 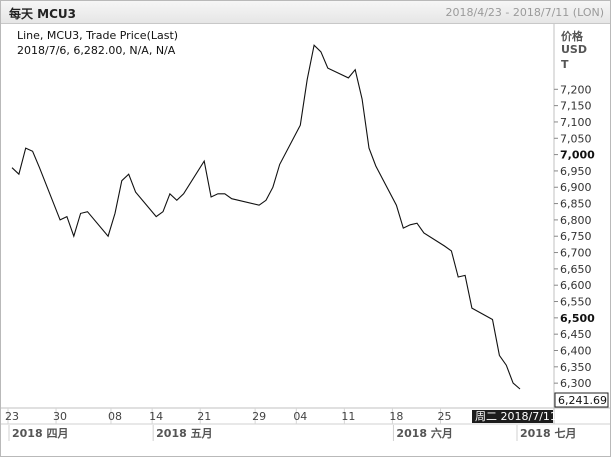 I want to click on cursor-date-background, so click(x=512, y=416).